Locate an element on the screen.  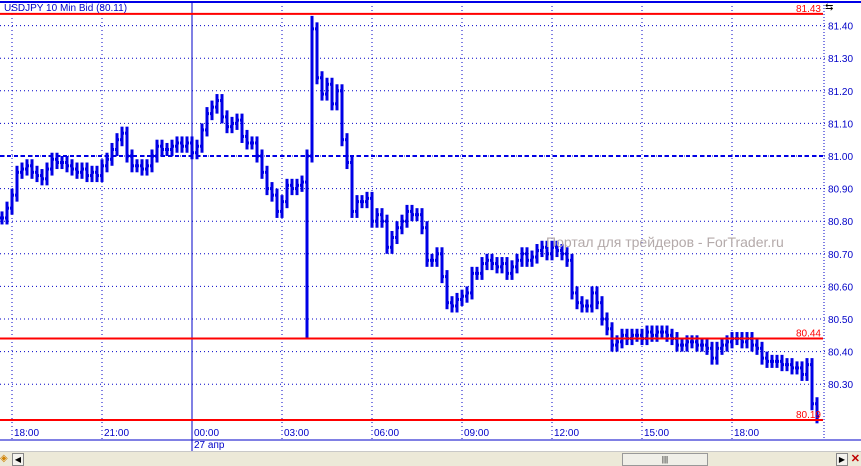
time-tick-label: 00:00 is located at coordinates (206, 433).